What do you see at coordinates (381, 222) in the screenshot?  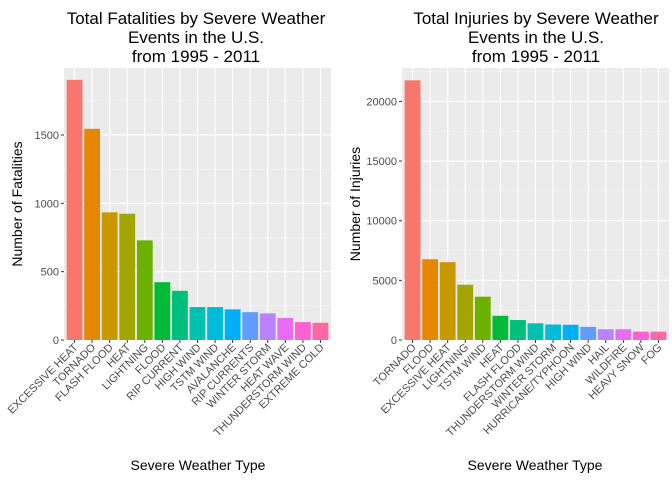 I see `chart2-ytick-label: 10000` at bounding box center [381, 222].